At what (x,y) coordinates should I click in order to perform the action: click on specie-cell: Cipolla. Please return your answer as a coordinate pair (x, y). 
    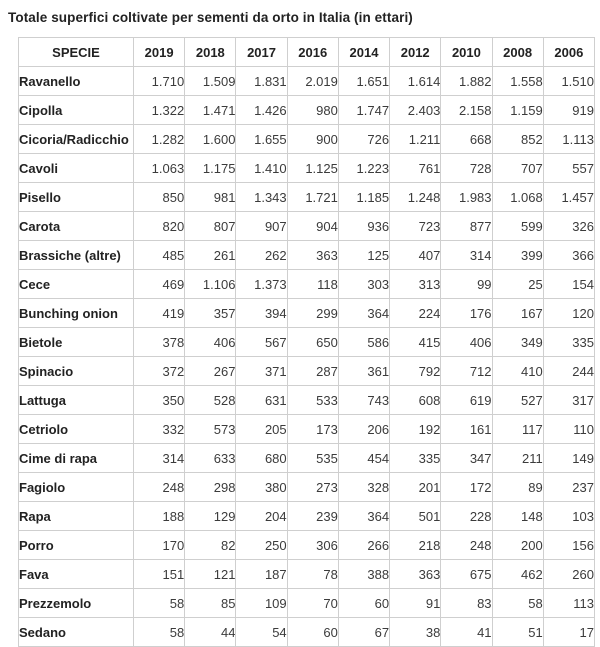
    Looking at the image, I should click on (76, 110).